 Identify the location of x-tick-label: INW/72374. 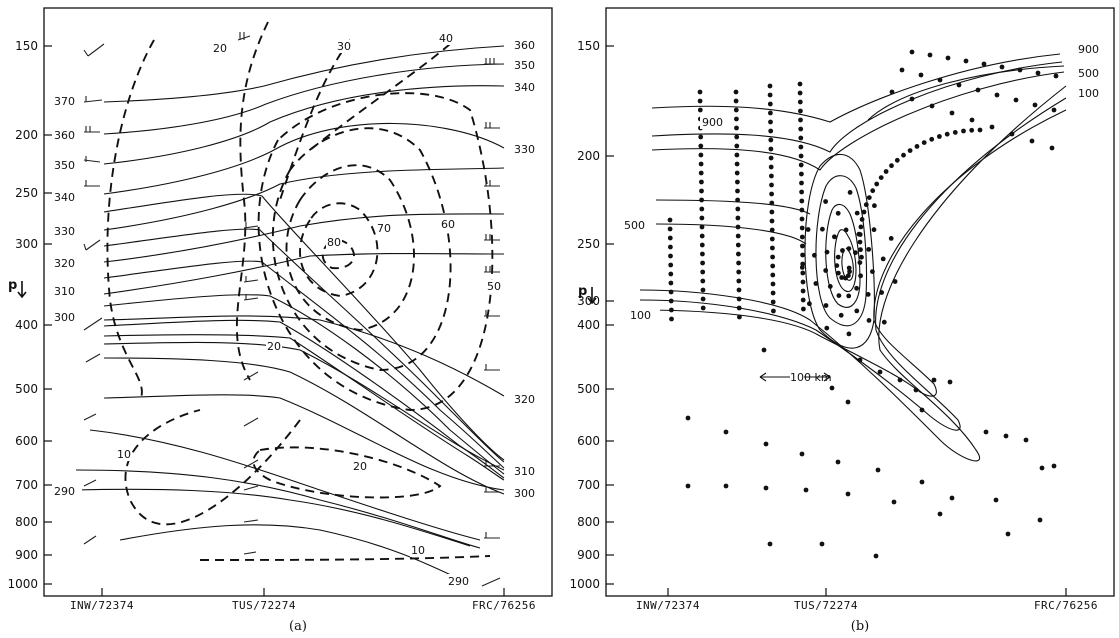
(102, 605).